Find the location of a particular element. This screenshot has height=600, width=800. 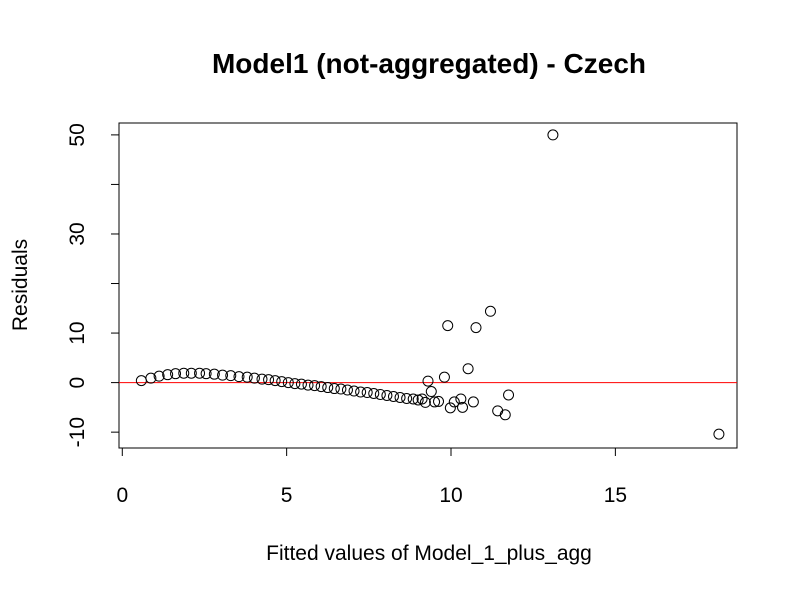

x-tick-label: 10 is located at coordinates (450, 495).